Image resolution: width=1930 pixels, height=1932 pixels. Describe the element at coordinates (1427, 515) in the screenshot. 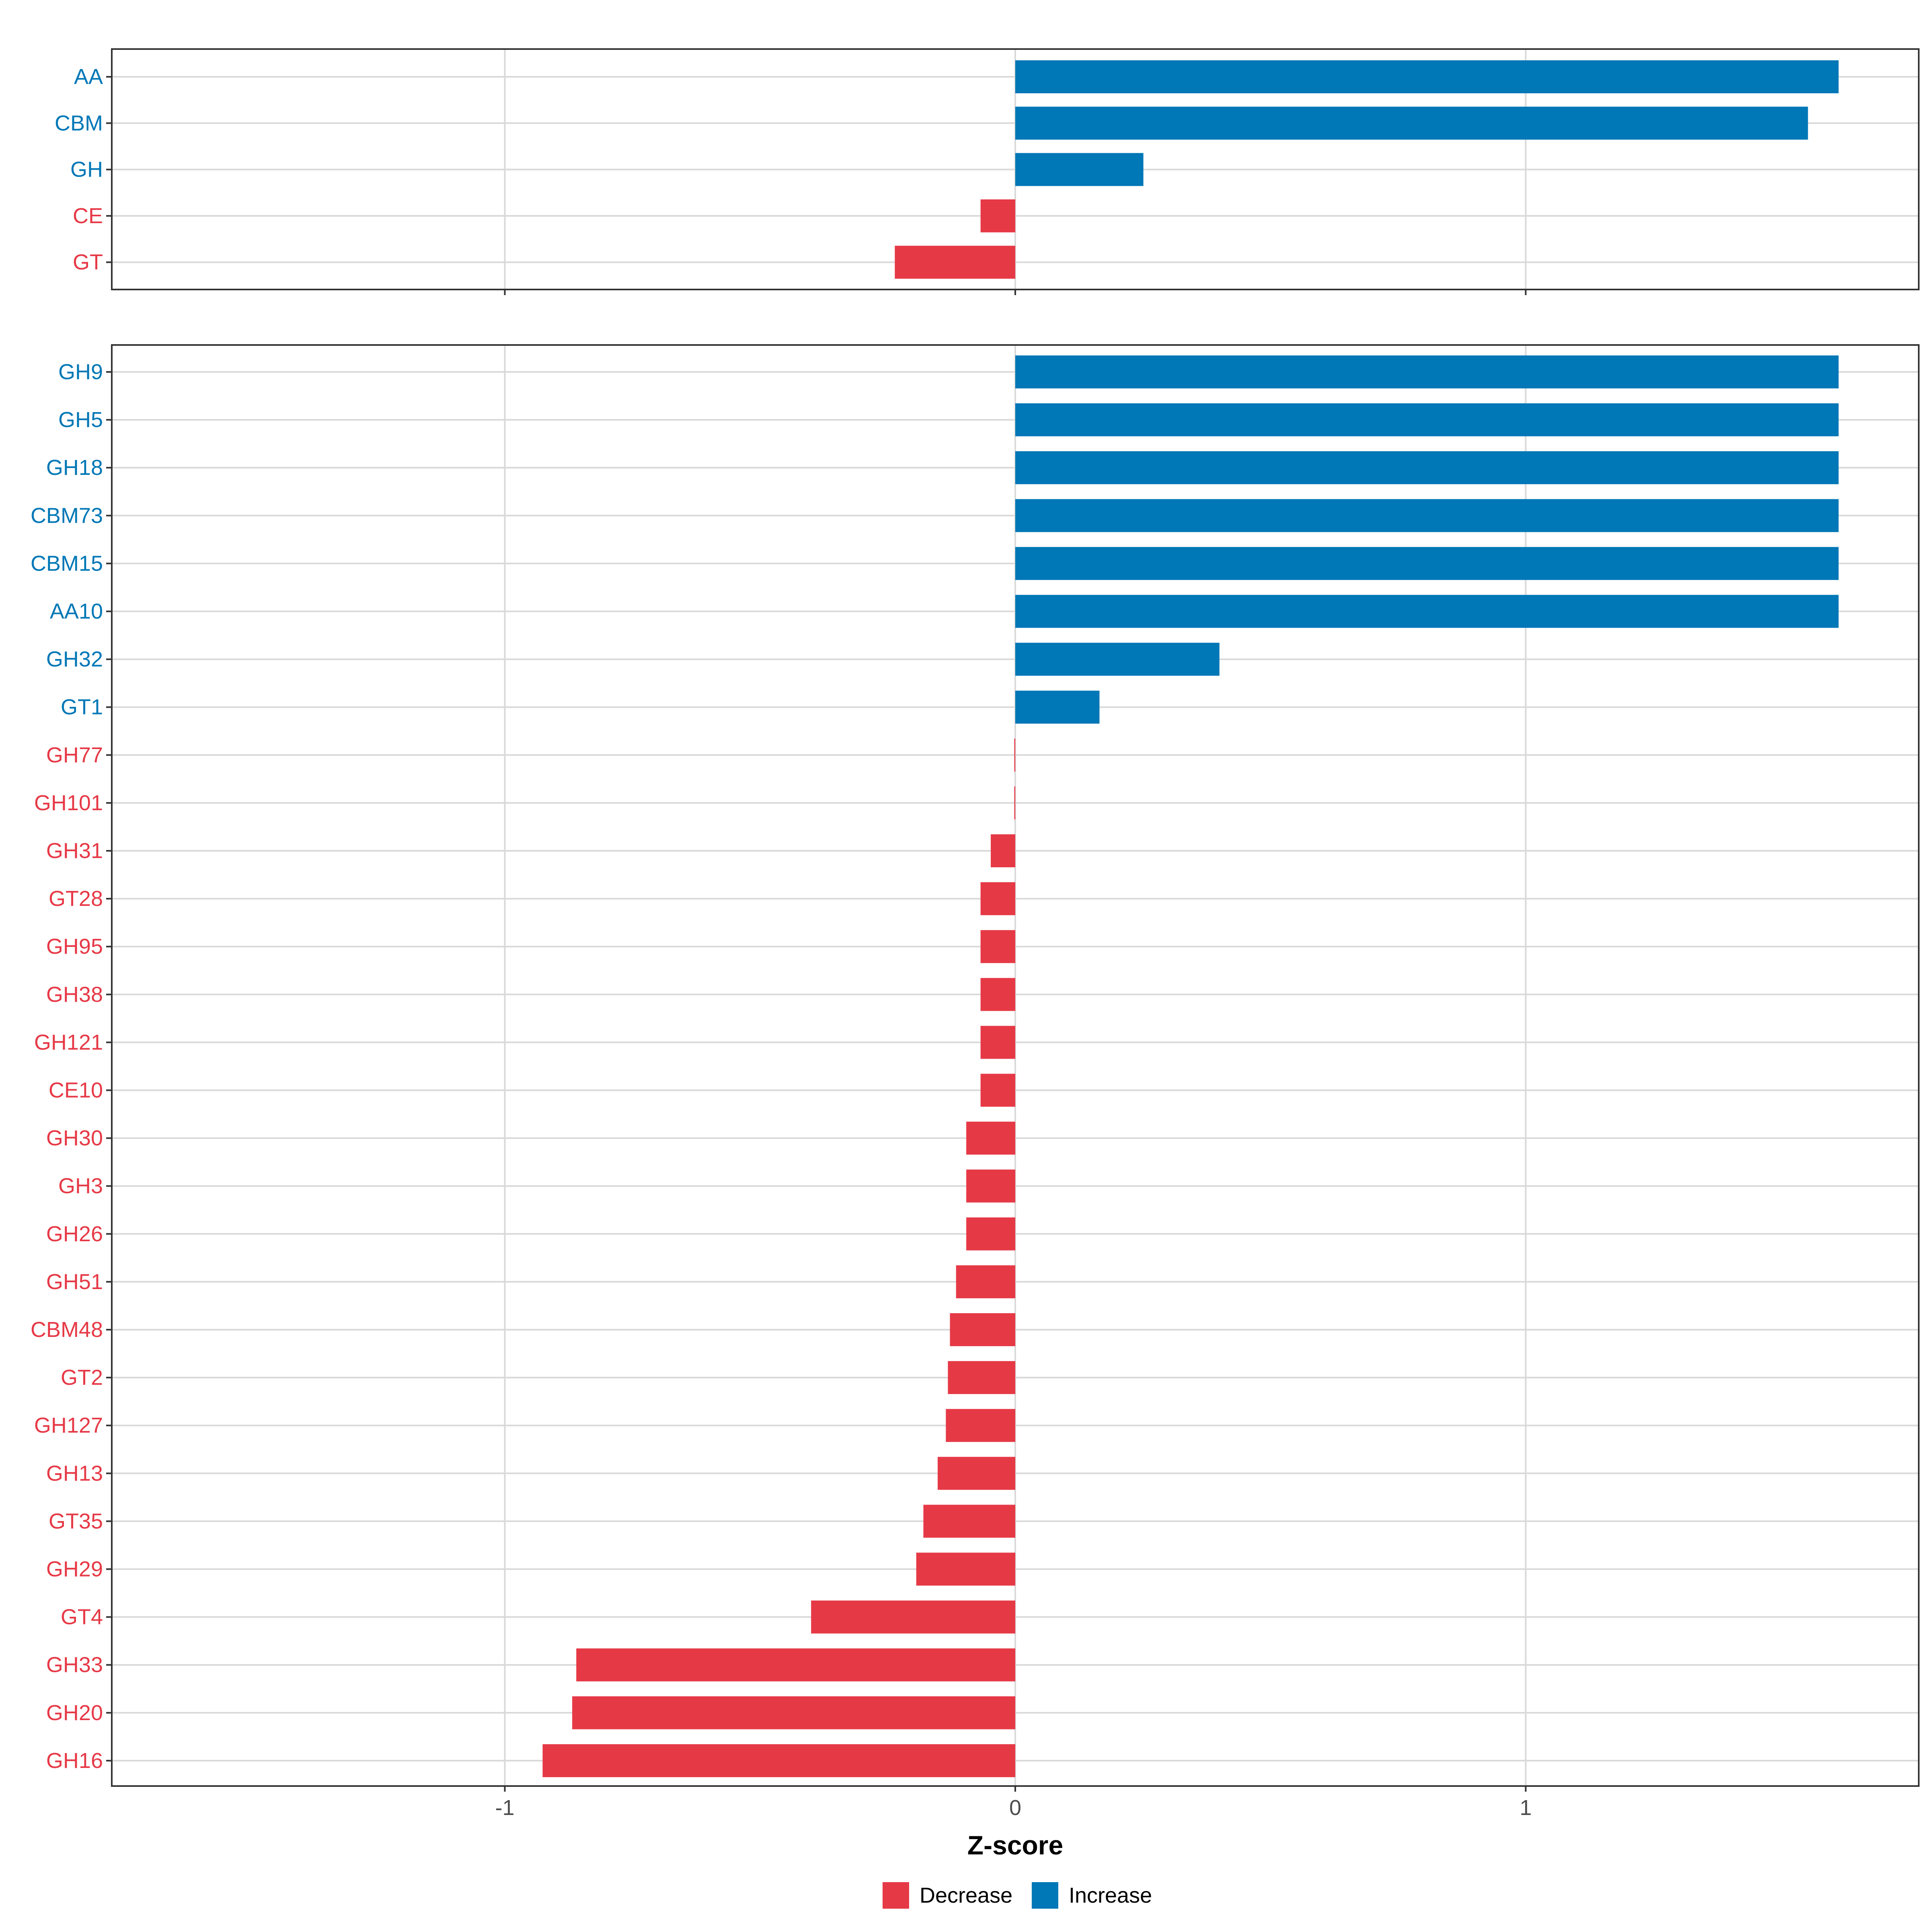

I see `bar-CBM73` at that location.